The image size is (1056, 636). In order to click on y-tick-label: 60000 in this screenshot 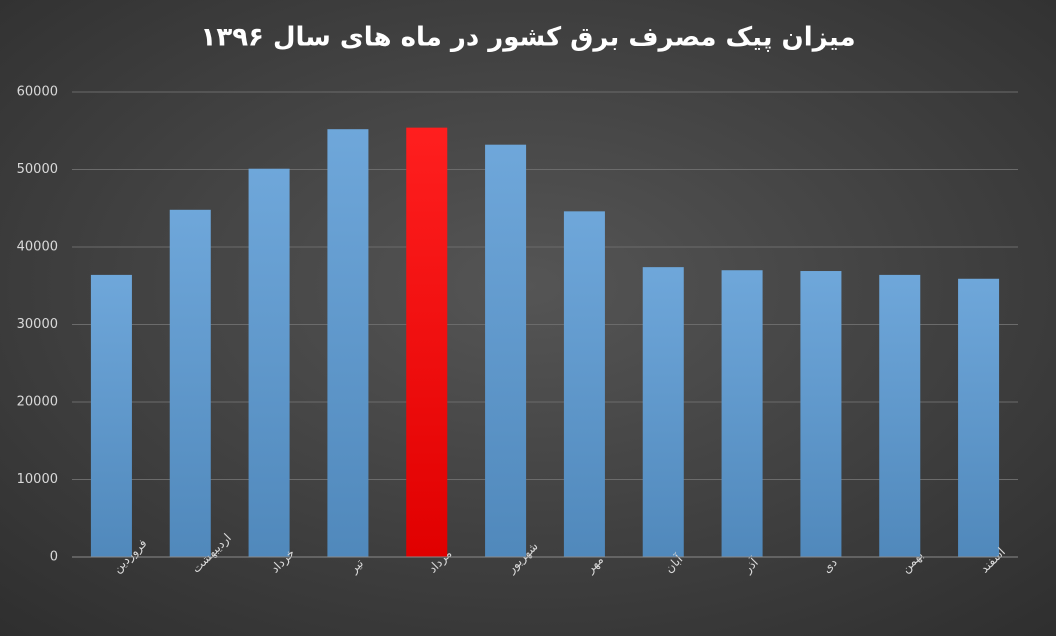, I will do `click(37, 92)`.